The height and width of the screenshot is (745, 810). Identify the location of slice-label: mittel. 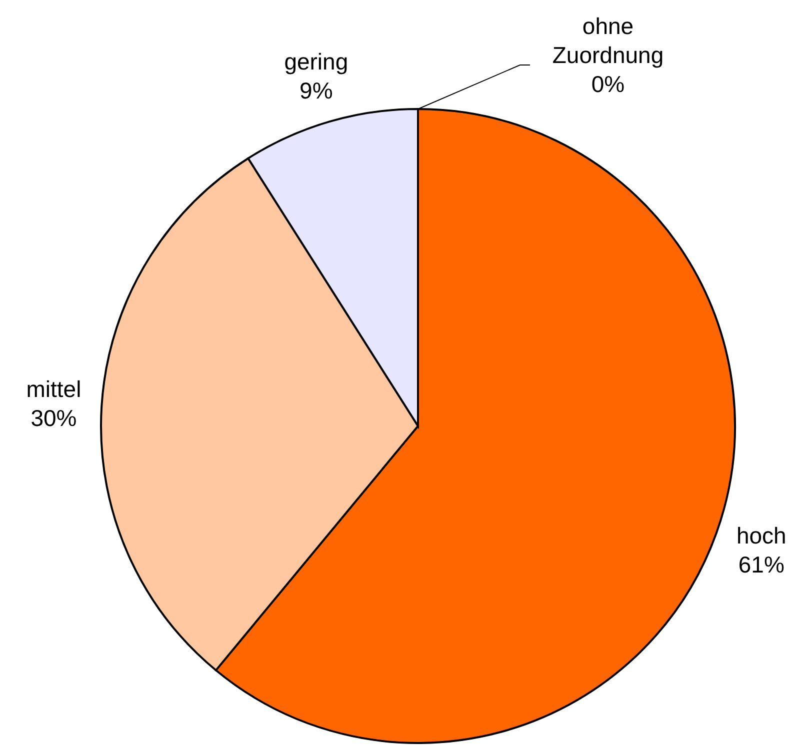
(54, 389).